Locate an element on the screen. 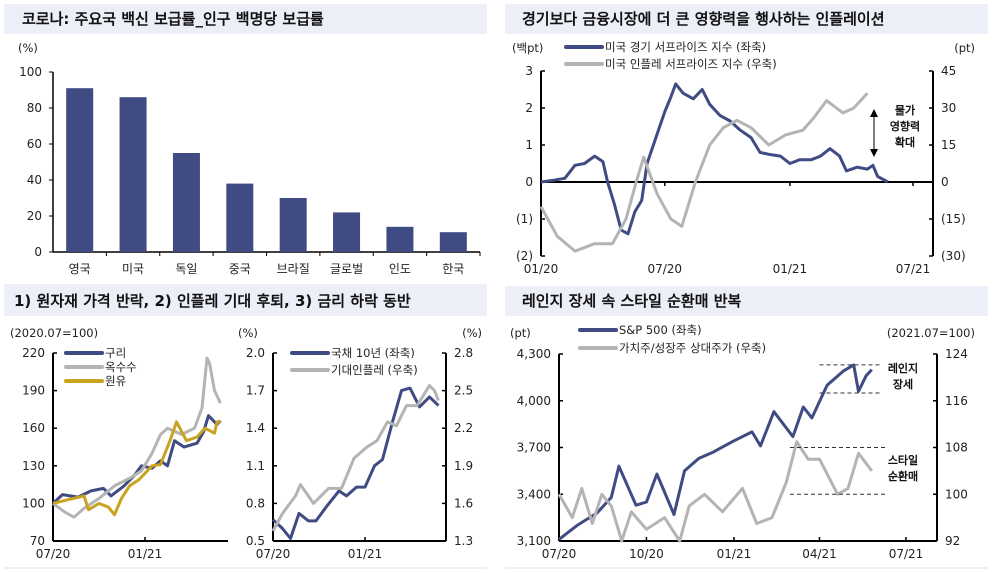 This screenshot has height=573, width=1000. bar-한국 is located at coordinates (453, 242).